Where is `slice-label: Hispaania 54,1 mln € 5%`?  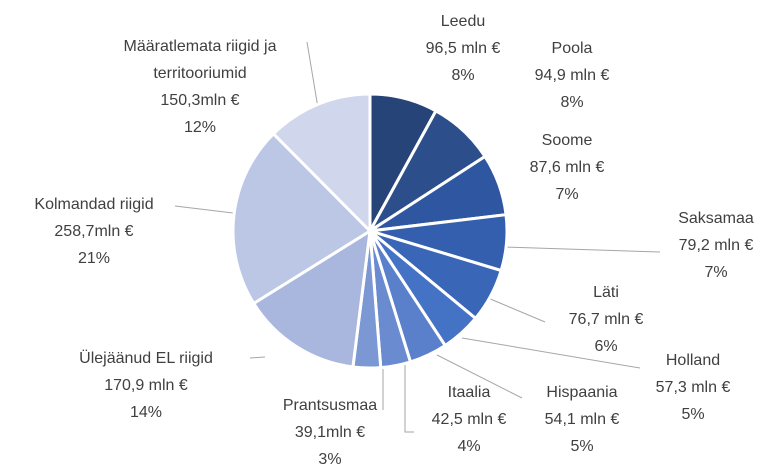 slice-label: Hispaania 54,1 mln € 5% is located at coordinates (582, 419).